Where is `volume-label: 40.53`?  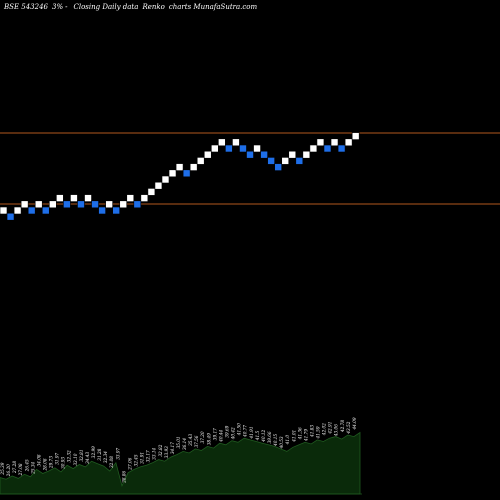
volume-label: 40.53 is located at coordinates (281, 442).